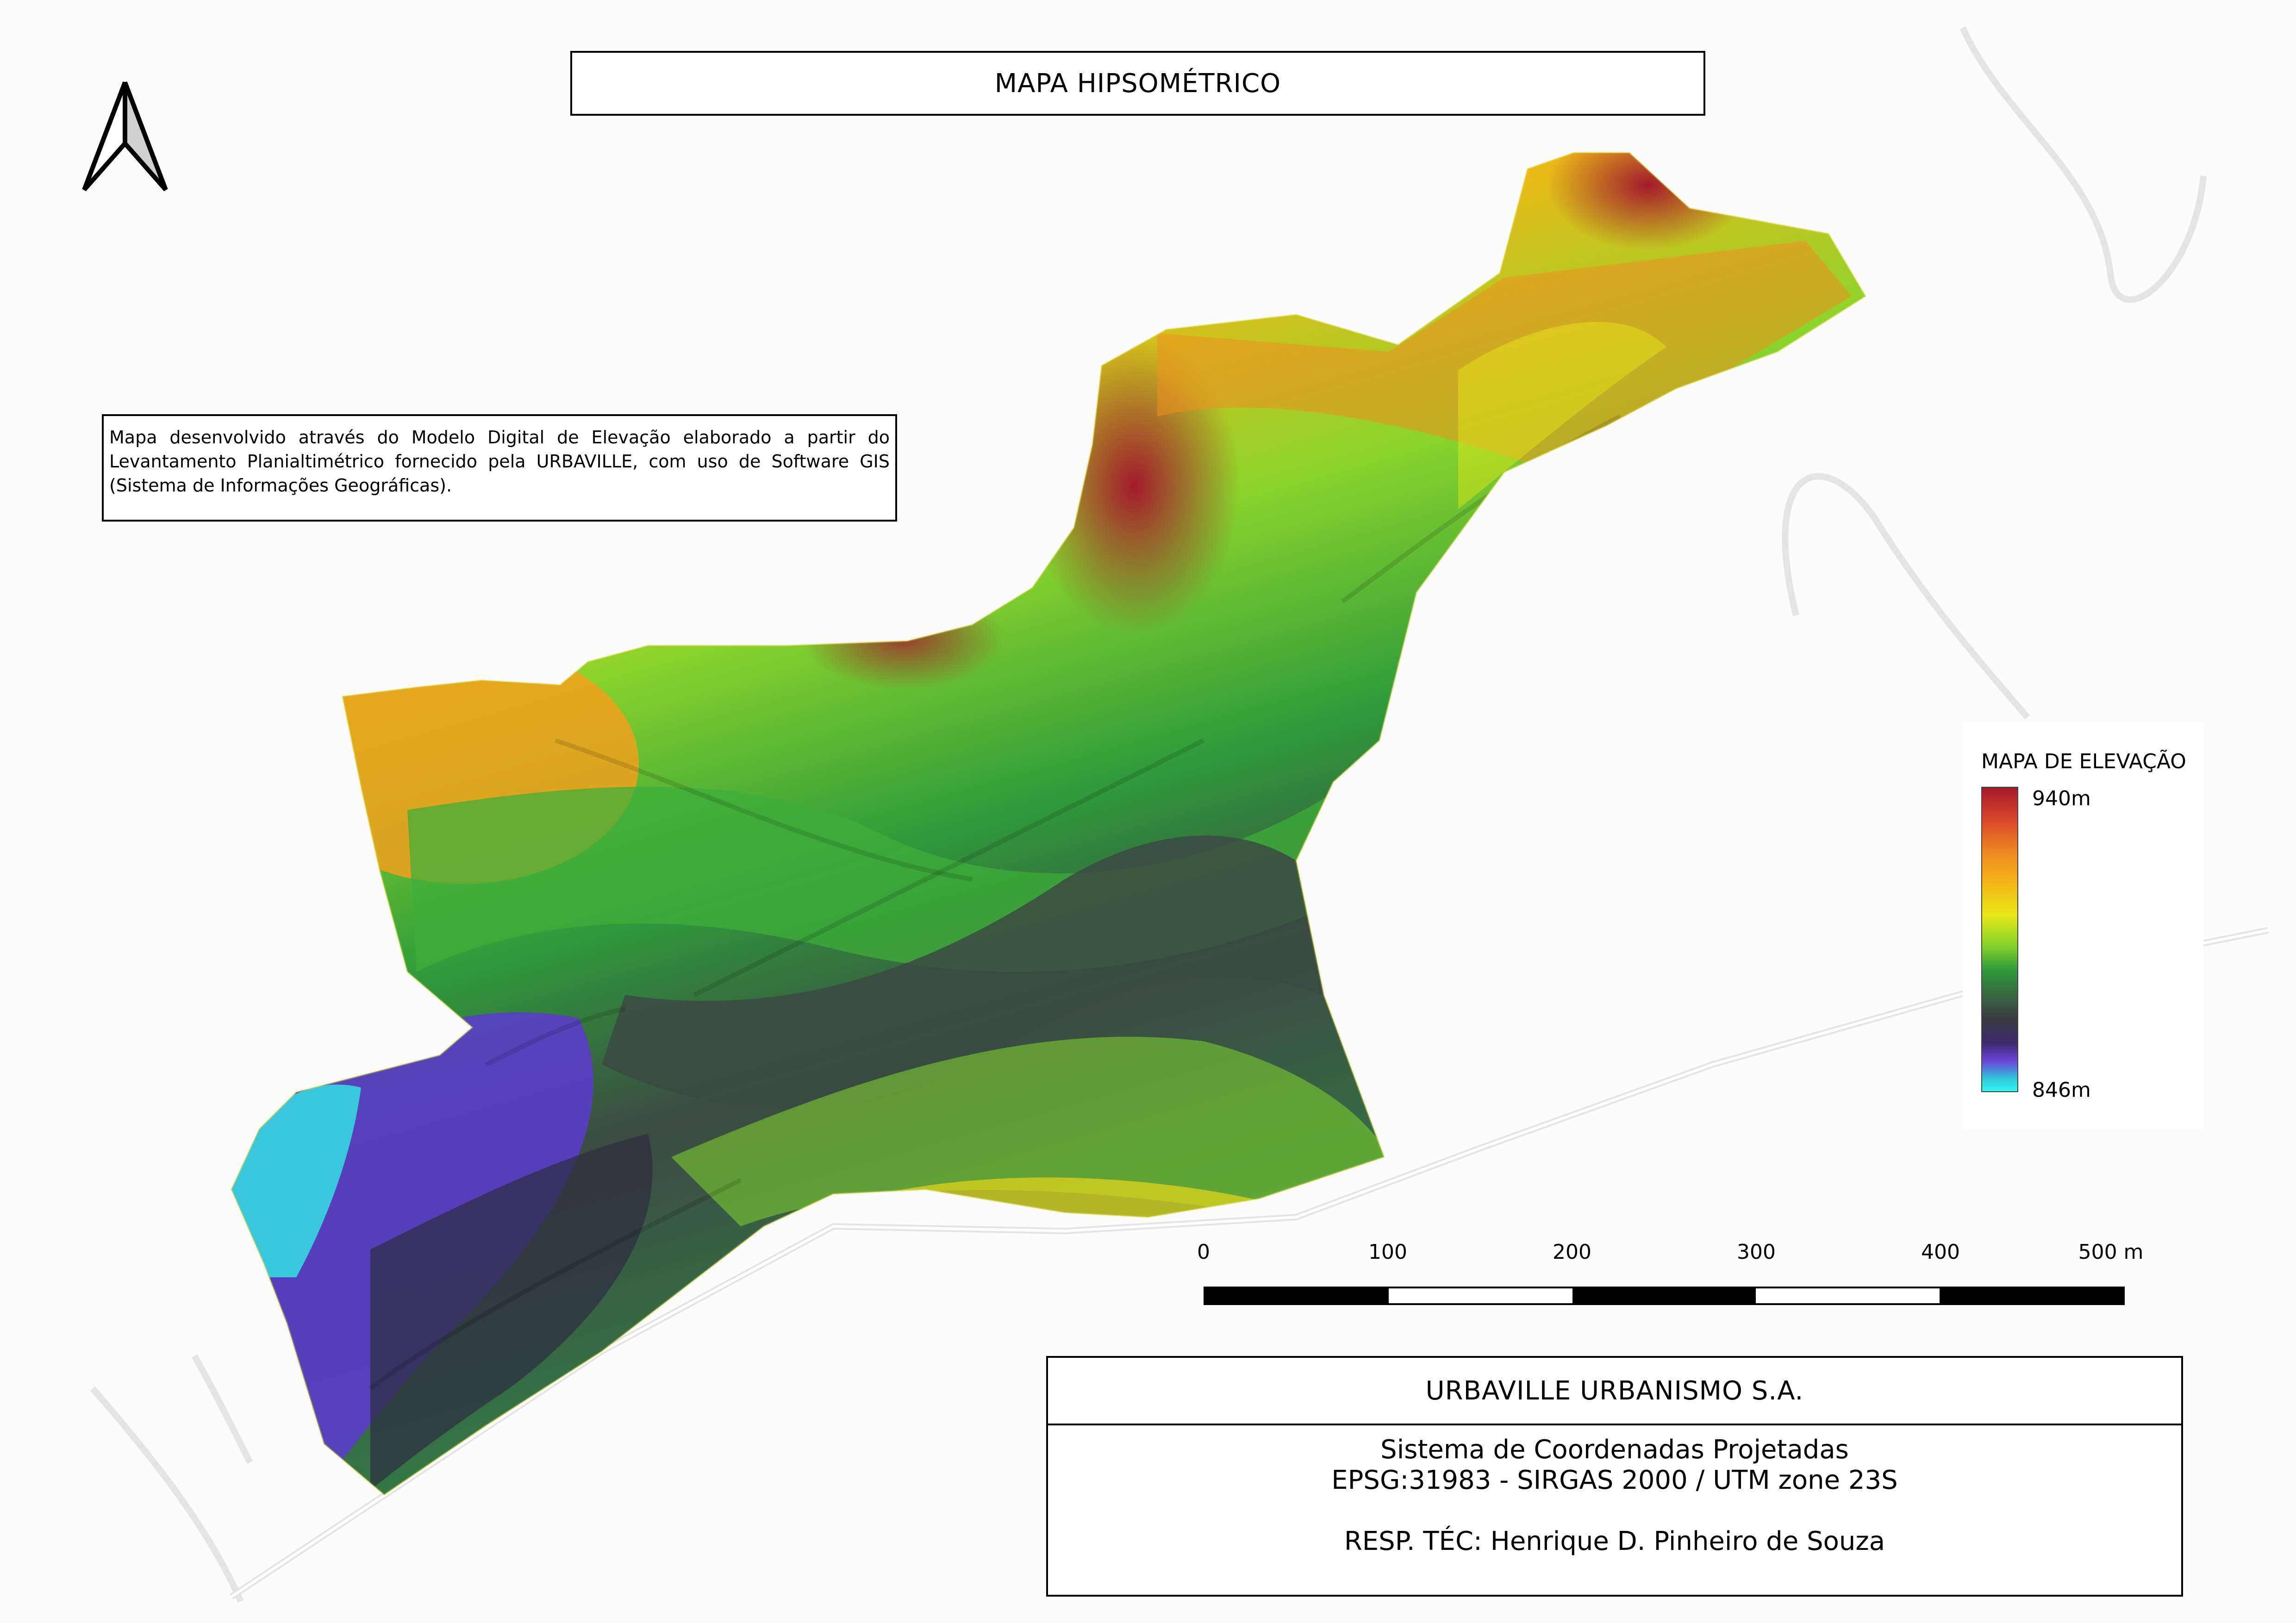 This screenshot has height=1623, width=2296. What do you see at coordinates (2083, 925) in the screenshot?
I see `elevation-legend: MAPA DE ELEVAÇÃO 940m 846m` at bounding box center [2083, 925].